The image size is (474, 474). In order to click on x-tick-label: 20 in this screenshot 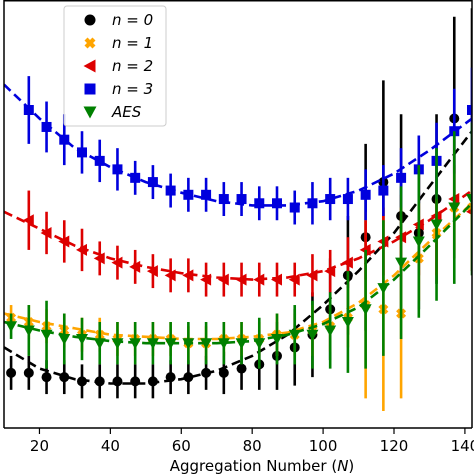, I will do `click(39, 446)`.